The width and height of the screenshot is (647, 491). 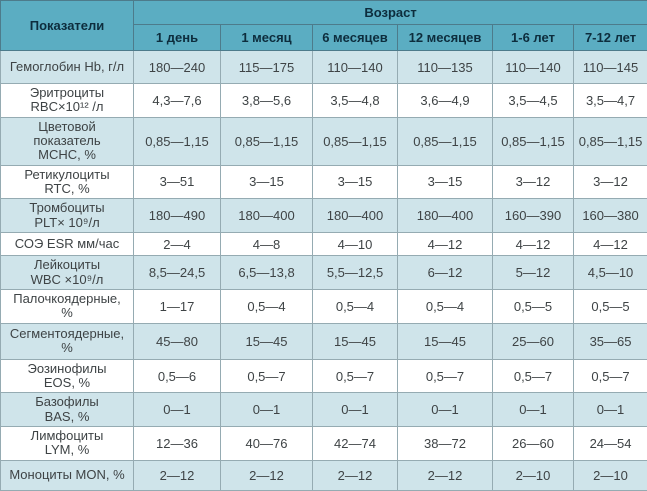 I want to click on row-label: Лимфоциты LYM, %, so click(x=67, y=443).